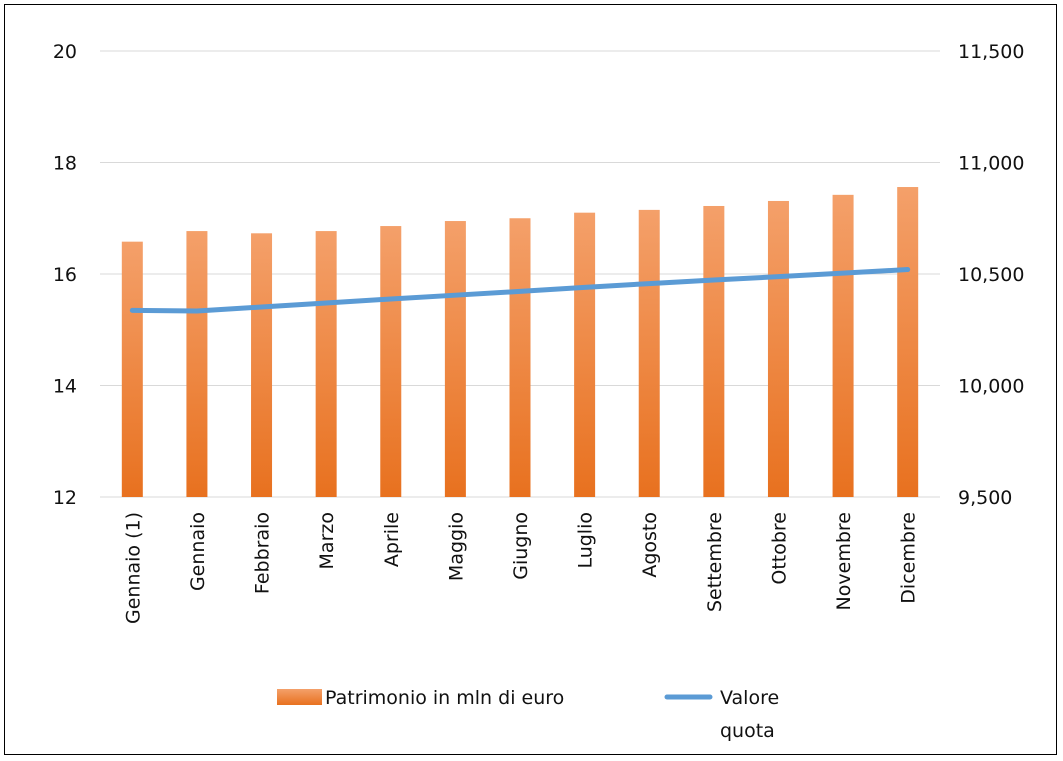 This screenshot has height=761, width=1063. Describe the element at coordinates (747, 731) in the screenshot. I see `legend-label-line-2: quota` at that location.